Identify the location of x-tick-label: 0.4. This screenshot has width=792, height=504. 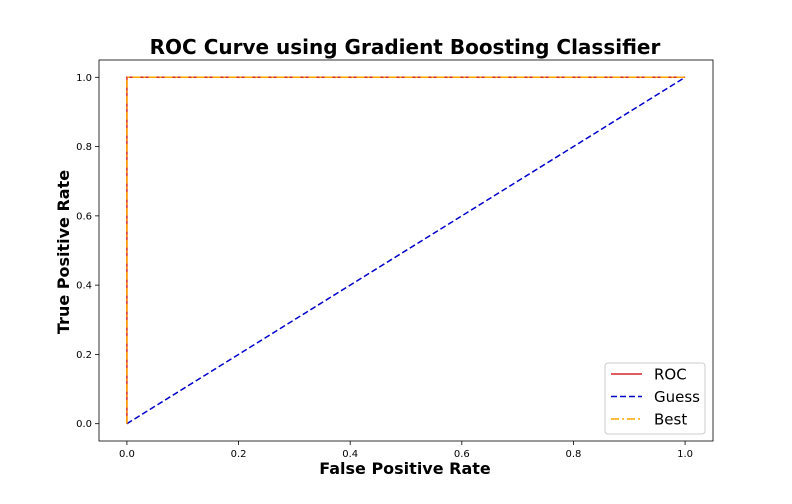
(350, 454).